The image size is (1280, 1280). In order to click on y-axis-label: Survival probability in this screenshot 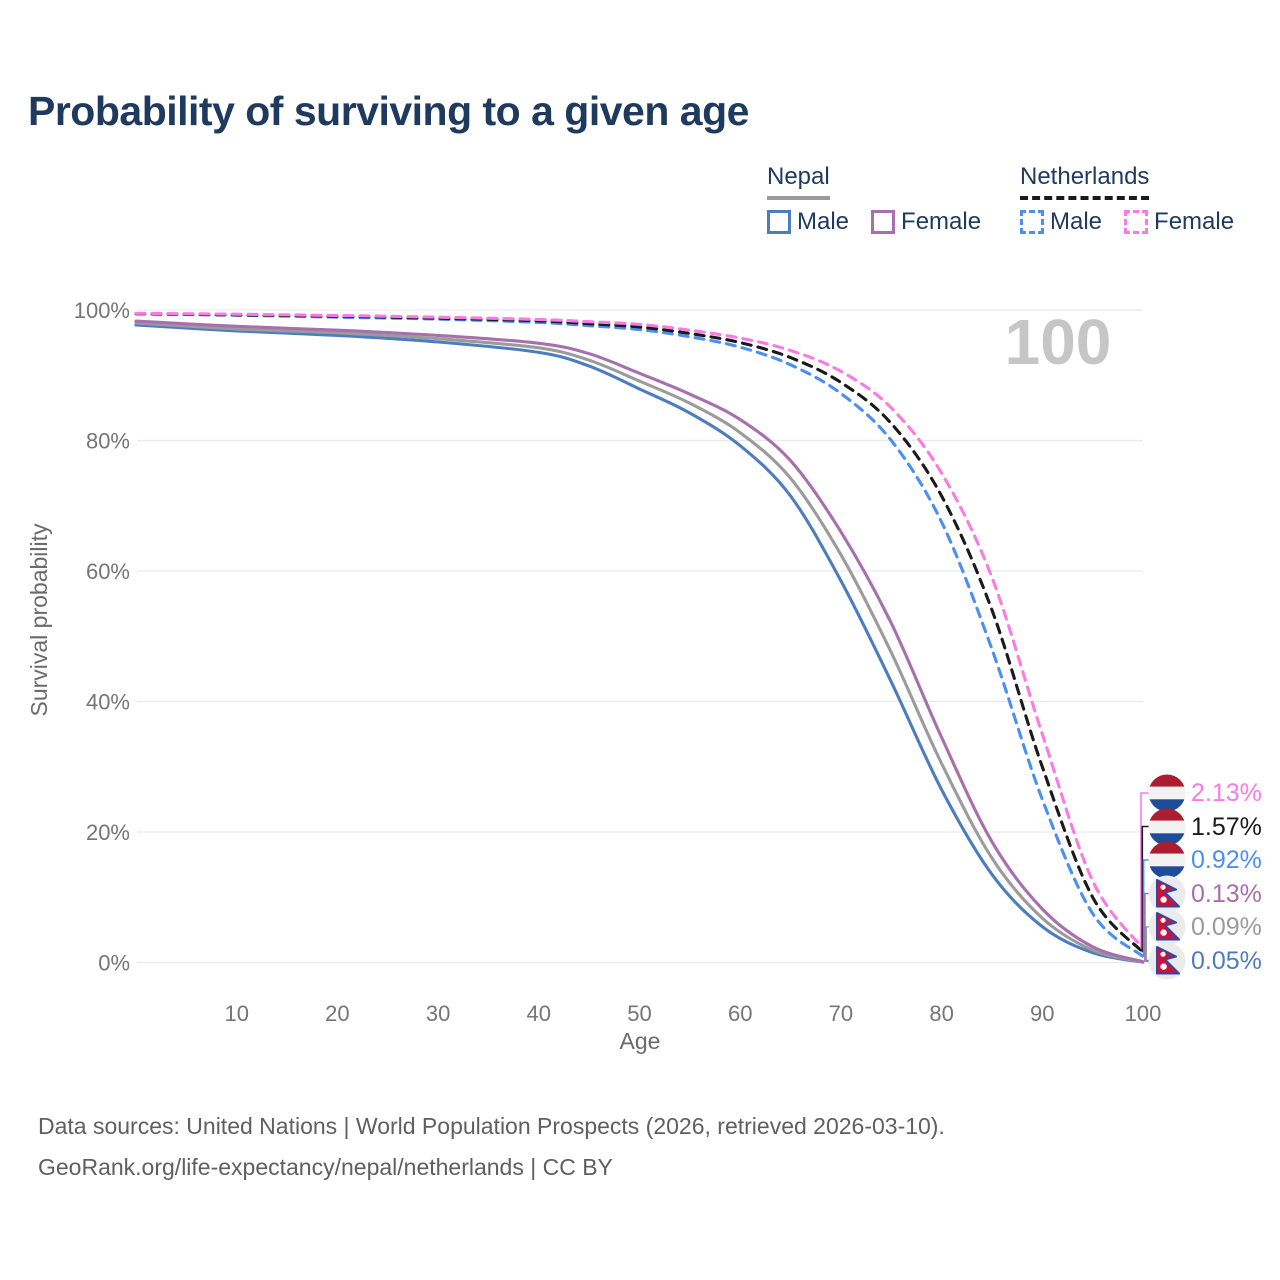, I will do `click(39, 620)`.